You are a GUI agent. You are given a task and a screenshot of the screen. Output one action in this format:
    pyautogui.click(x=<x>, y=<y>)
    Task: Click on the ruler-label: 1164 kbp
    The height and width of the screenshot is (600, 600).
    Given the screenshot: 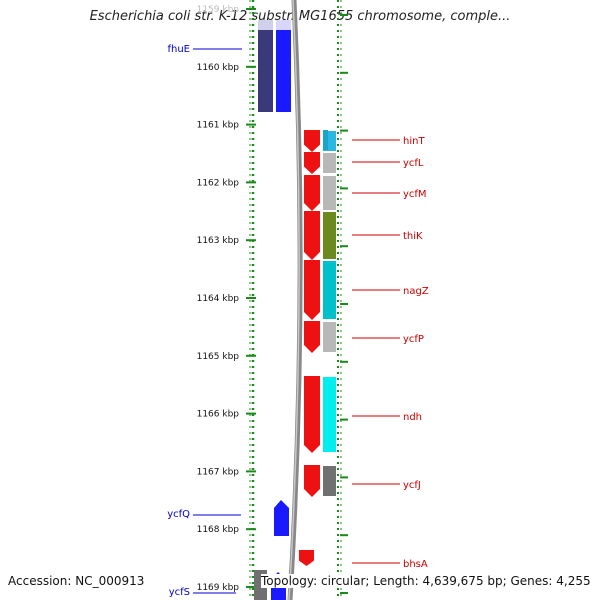 What is the action you would take?
    pyautogui.click(x=218, y=299)
    